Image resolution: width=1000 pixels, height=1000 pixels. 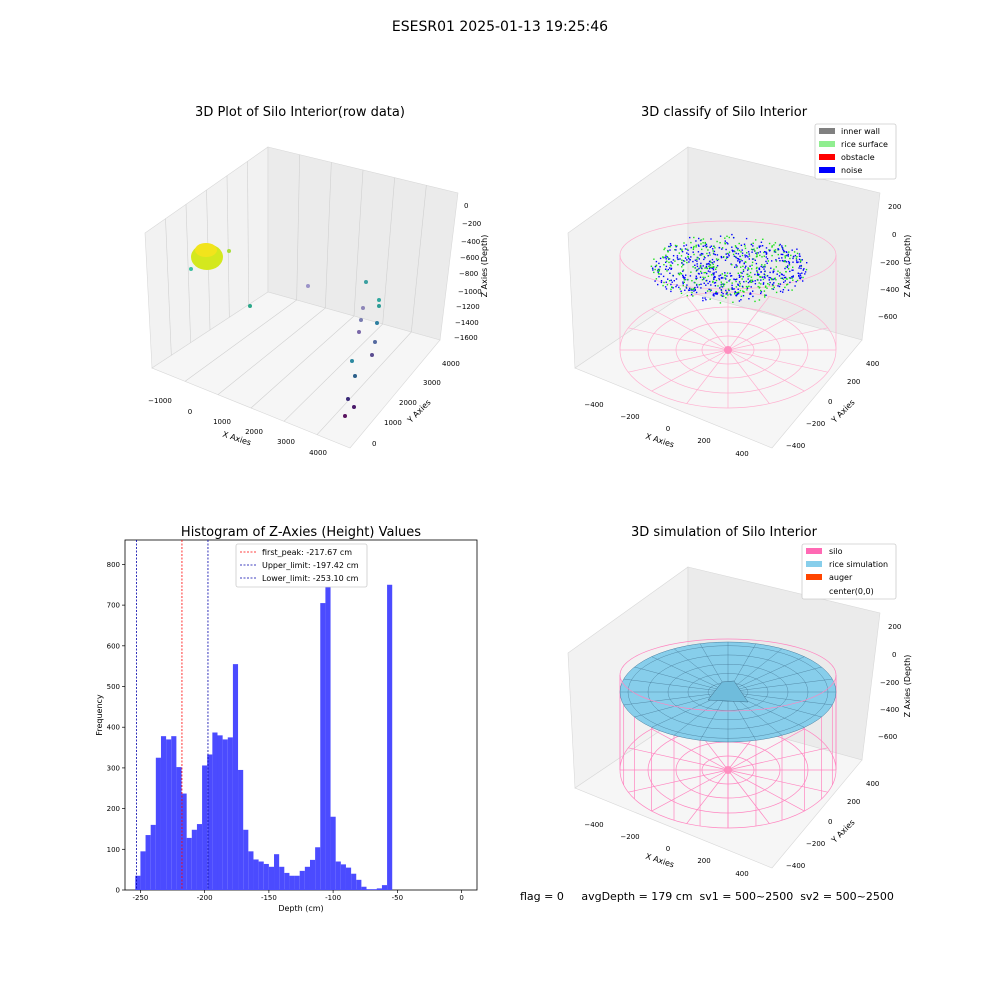 I want to click on legend-silo: silo, so click(x=836, y=551).